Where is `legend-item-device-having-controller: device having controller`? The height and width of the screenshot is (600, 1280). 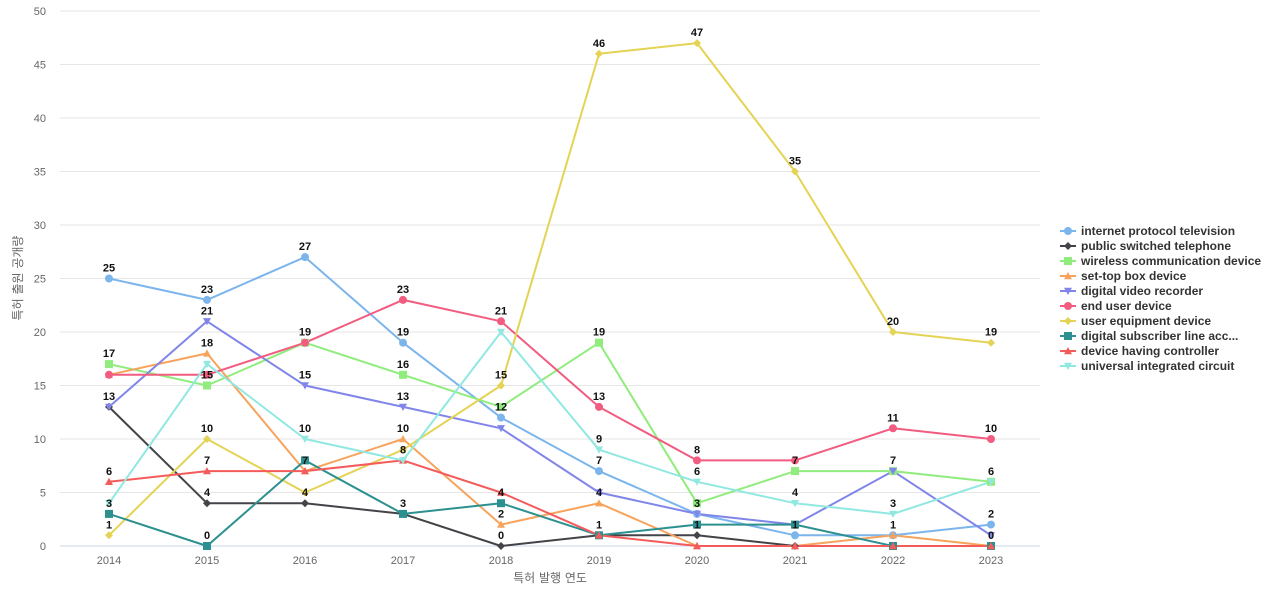
legend-item-device-having-controller: device having controller is located at coordinates (1139, 351).